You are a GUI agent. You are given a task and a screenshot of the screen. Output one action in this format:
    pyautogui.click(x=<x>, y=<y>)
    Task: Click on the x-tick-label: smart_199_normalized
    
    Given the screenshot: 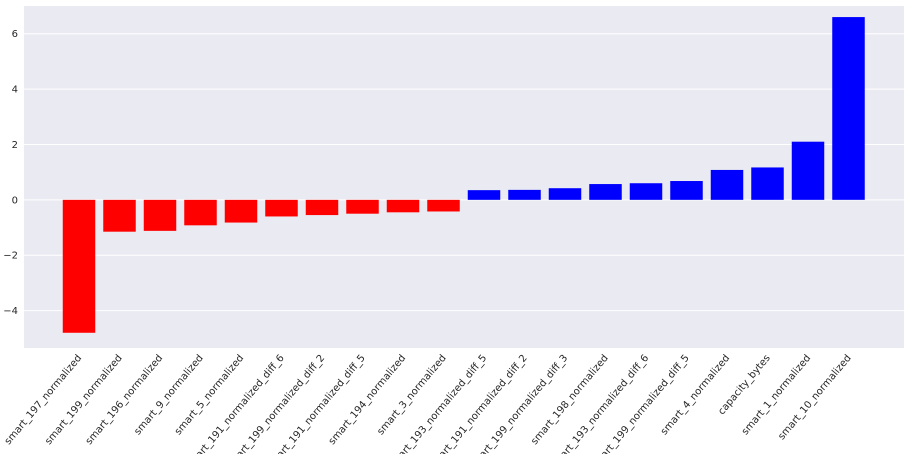 What is the action you would take?
    pyautogui.click(x=84, y=400)
    